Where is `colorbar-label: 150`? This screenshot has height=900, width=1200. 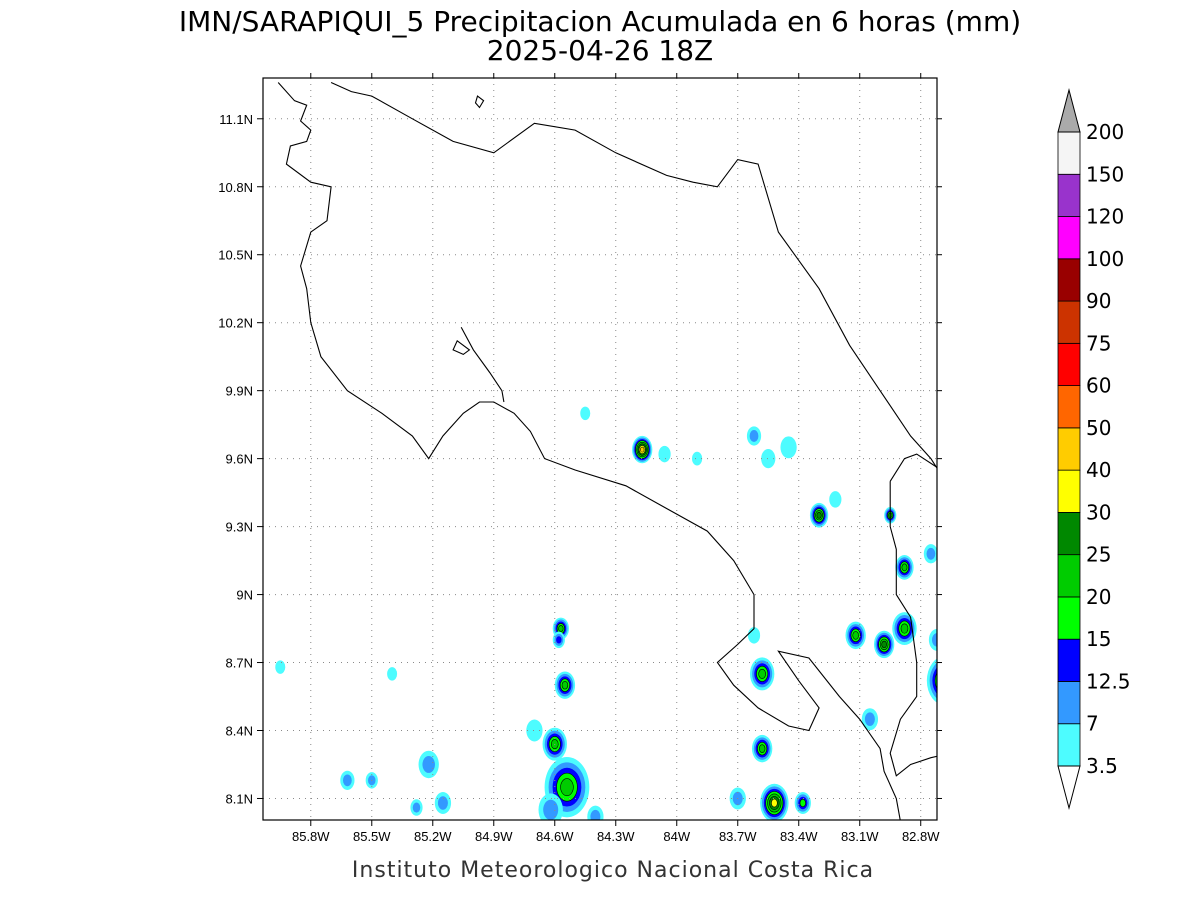
colorbar-label: 150 is located at coordinates (1105, 174).